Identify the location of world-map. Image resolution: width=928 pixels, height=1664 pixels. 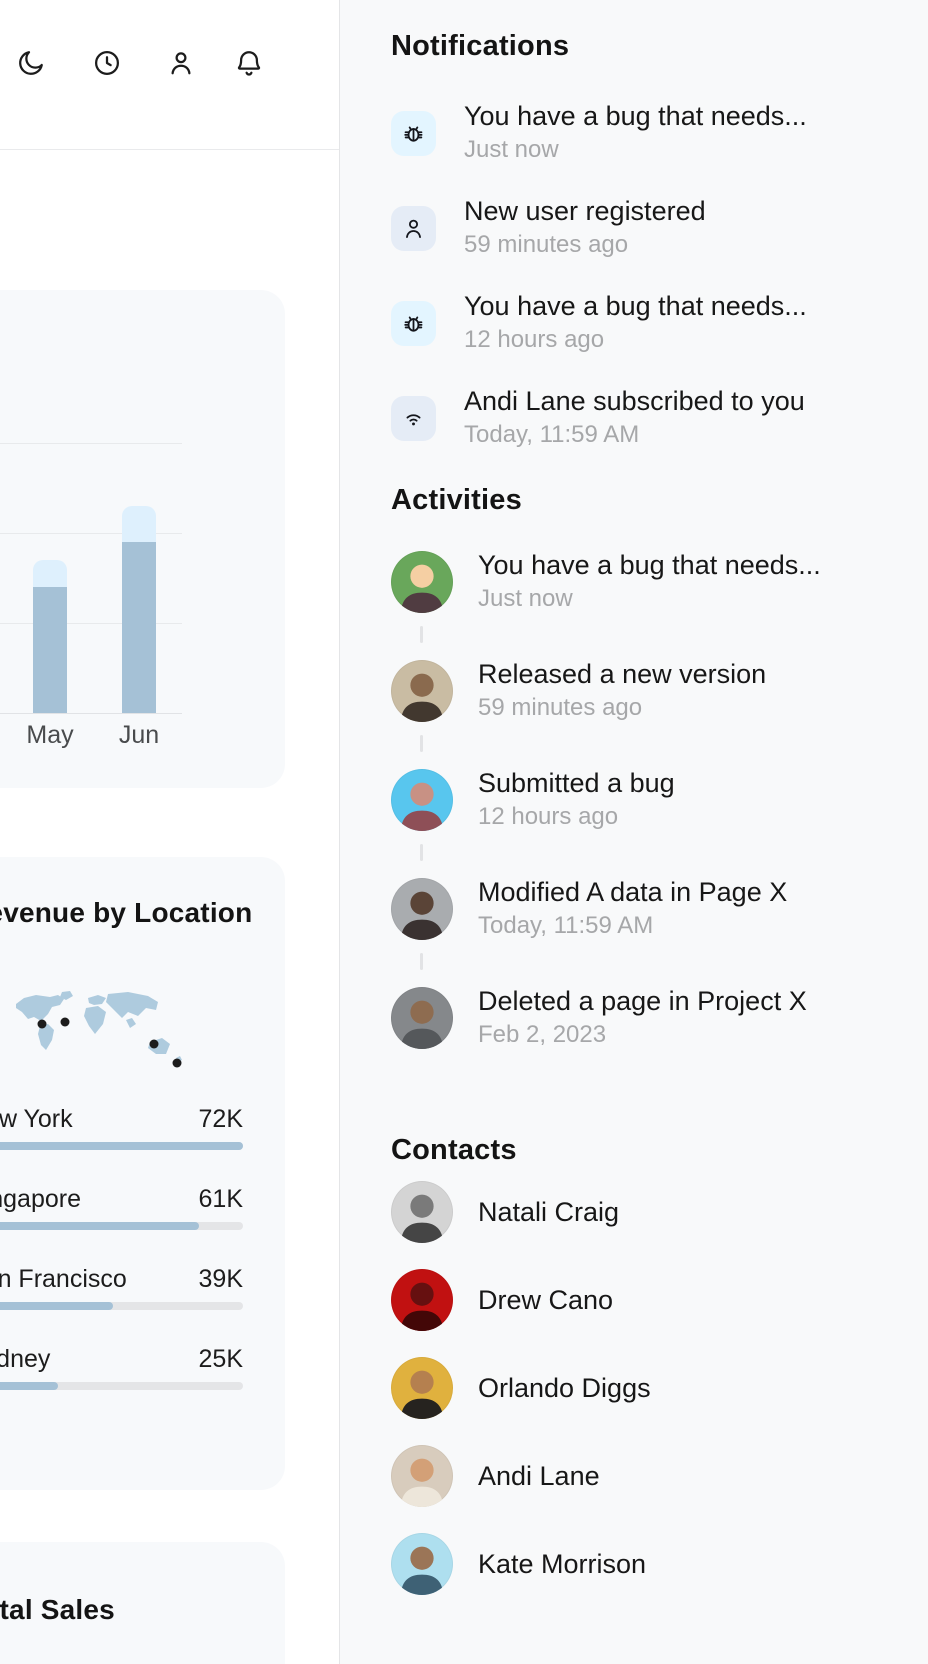
(99, 1029).